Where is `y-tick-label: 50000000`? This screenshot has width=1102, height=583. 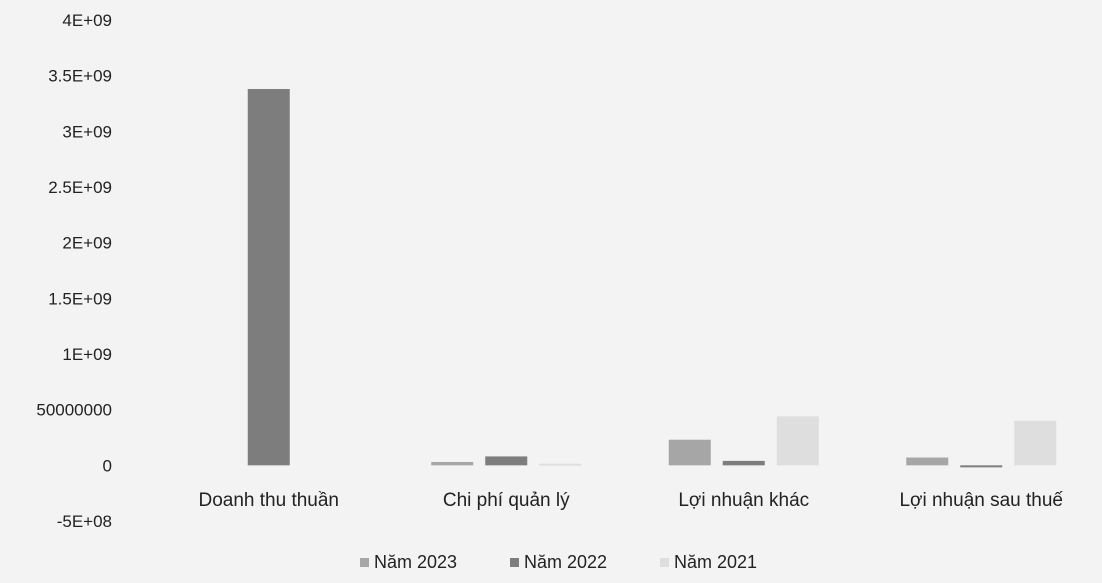
y-tick-label: 50000000 is located at coordinates (74, 410).